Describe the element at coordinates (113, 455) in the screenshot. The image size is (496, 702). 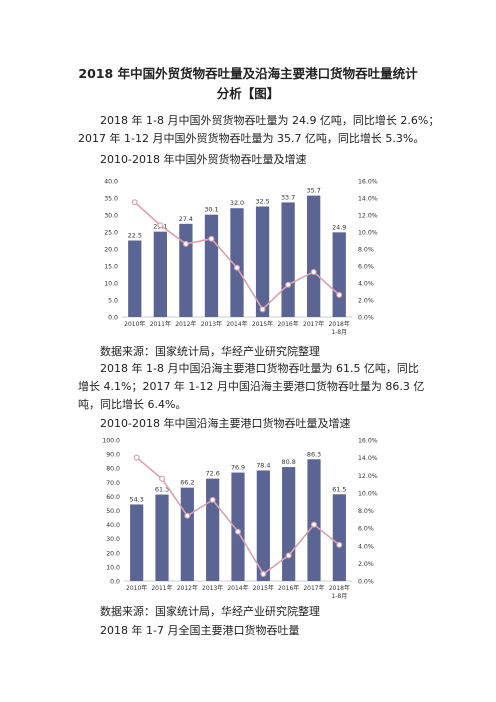
I see `y-tick-label: 90.0` at that location.